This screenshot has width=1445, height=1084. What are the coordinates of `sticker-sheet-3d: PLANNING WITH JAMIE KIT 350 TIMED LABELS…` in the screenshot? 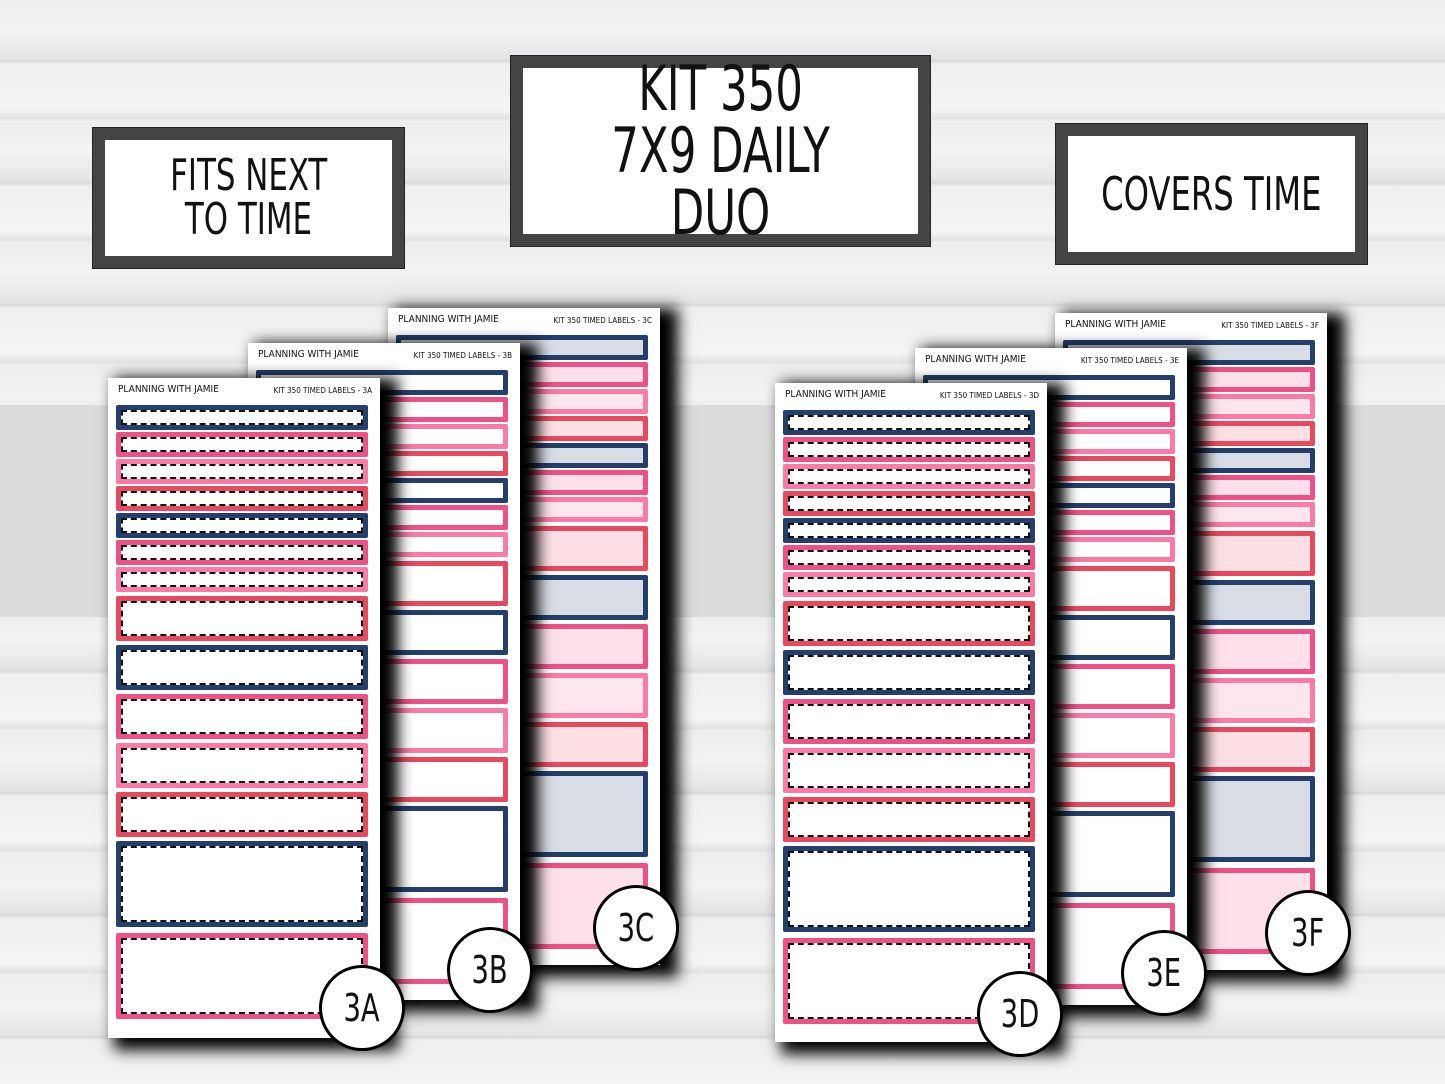 It's located at (911, 712).